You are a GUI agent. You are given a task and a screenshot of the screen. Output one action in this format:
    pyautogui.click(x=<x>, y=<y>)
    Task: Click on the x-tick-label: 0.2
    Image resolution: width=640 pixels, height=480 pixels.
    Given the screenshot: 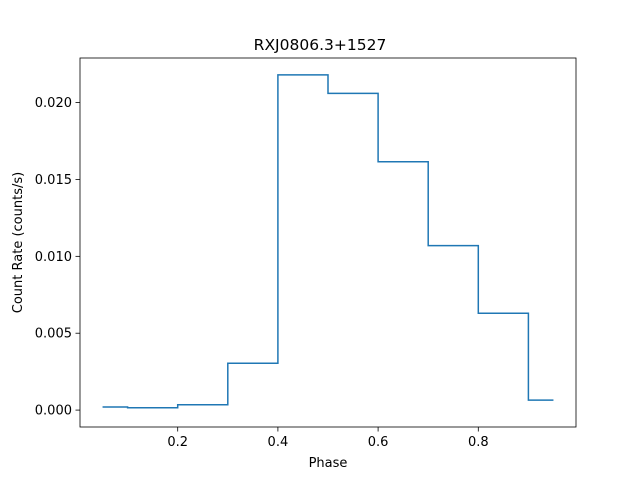 What is the action you would take?
    pyautogui.click(x=177, y=442)
    